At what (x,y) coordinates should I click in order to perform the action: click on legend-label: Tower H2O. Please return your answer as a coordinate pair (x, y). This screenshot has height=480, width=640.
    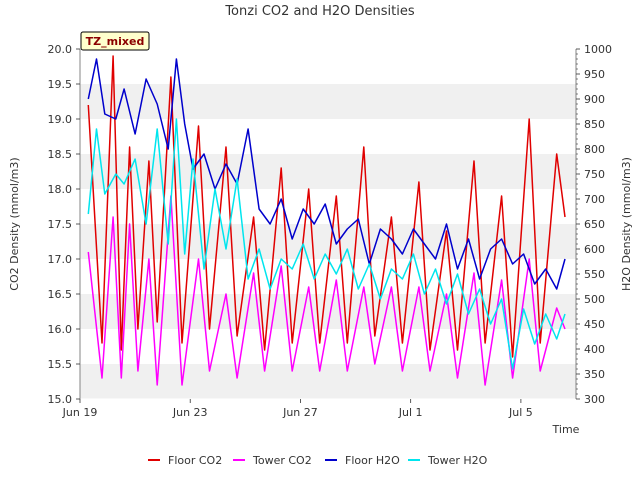
    Looking at the image, I should click on (457, 460).